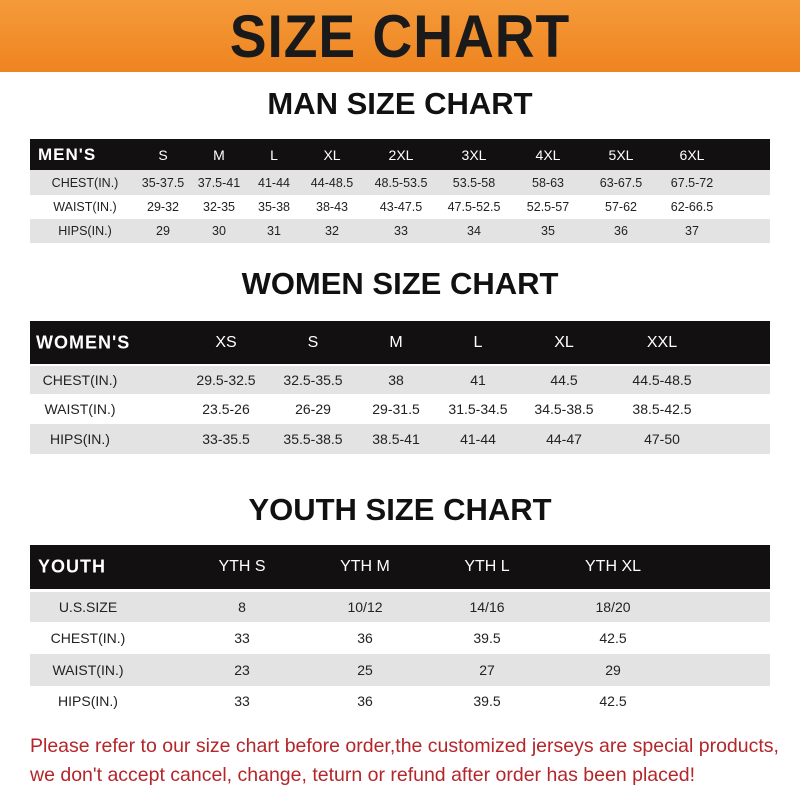  What do you see at coordinates (219, 207) in the screenshot?
I see `table-cell: 32-35` at bounding box center [219, 207].